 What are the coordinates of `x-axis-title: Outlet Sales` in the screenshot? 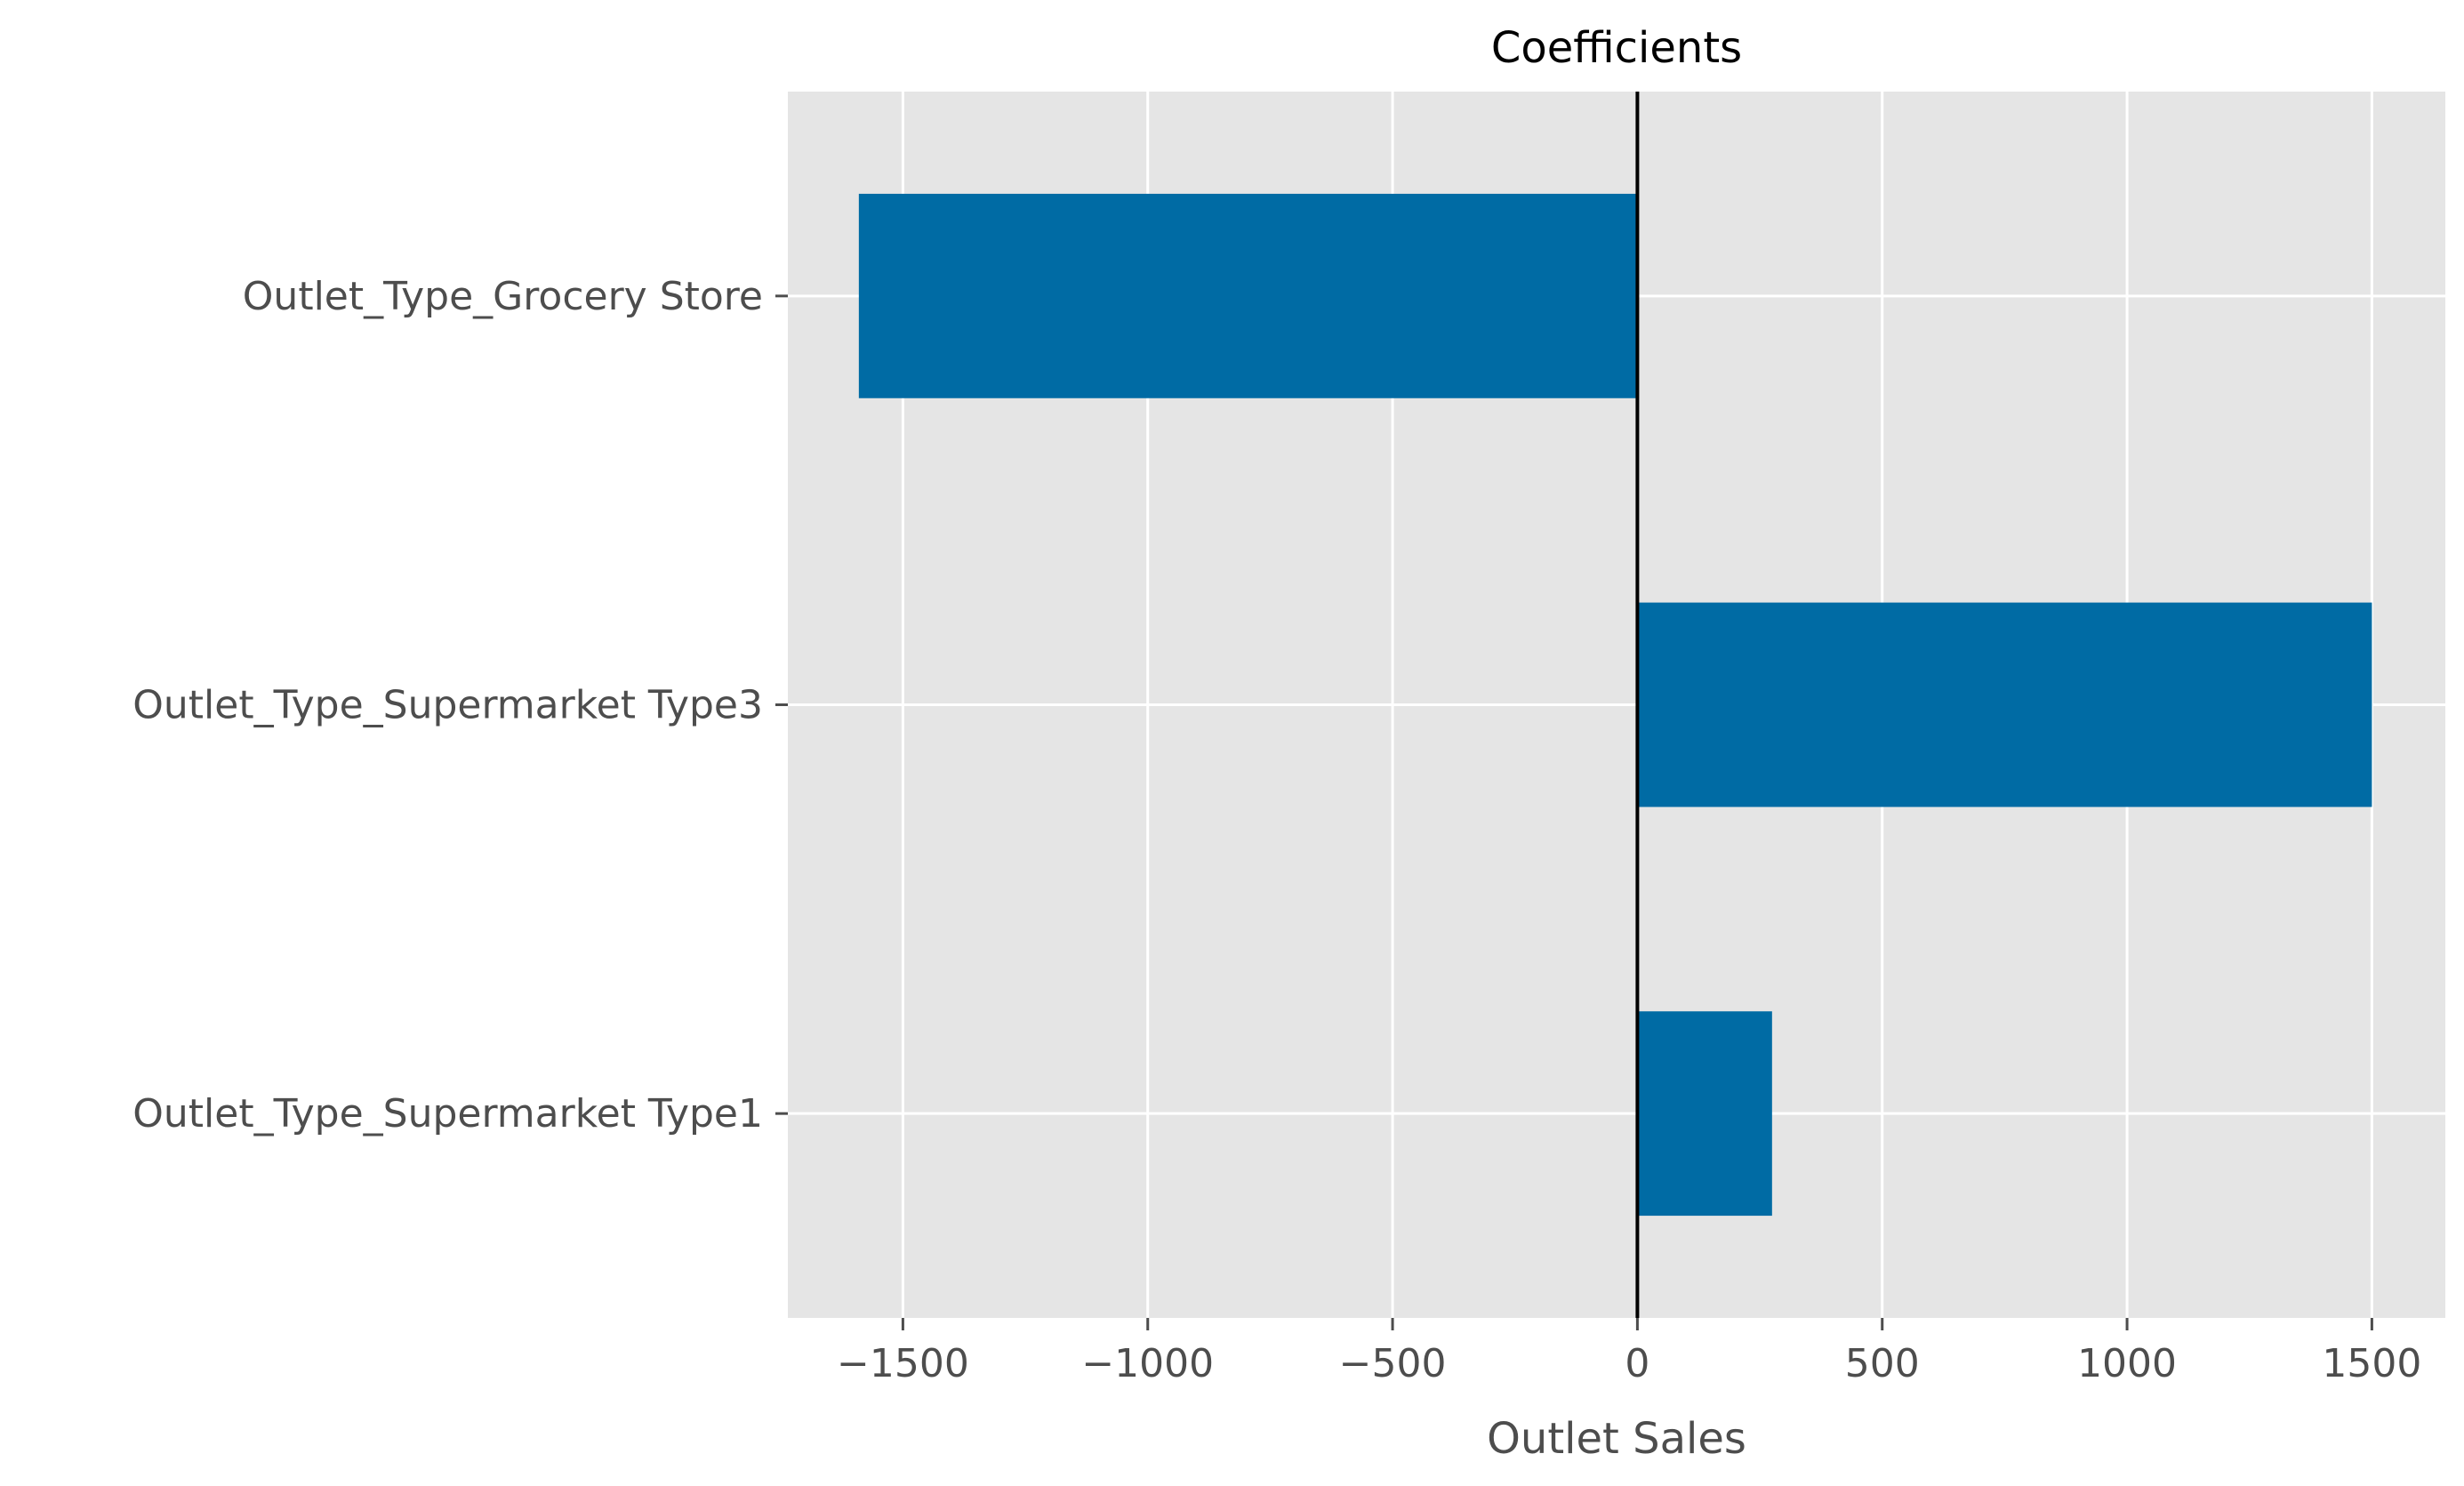 It's located at (1616, 1439).